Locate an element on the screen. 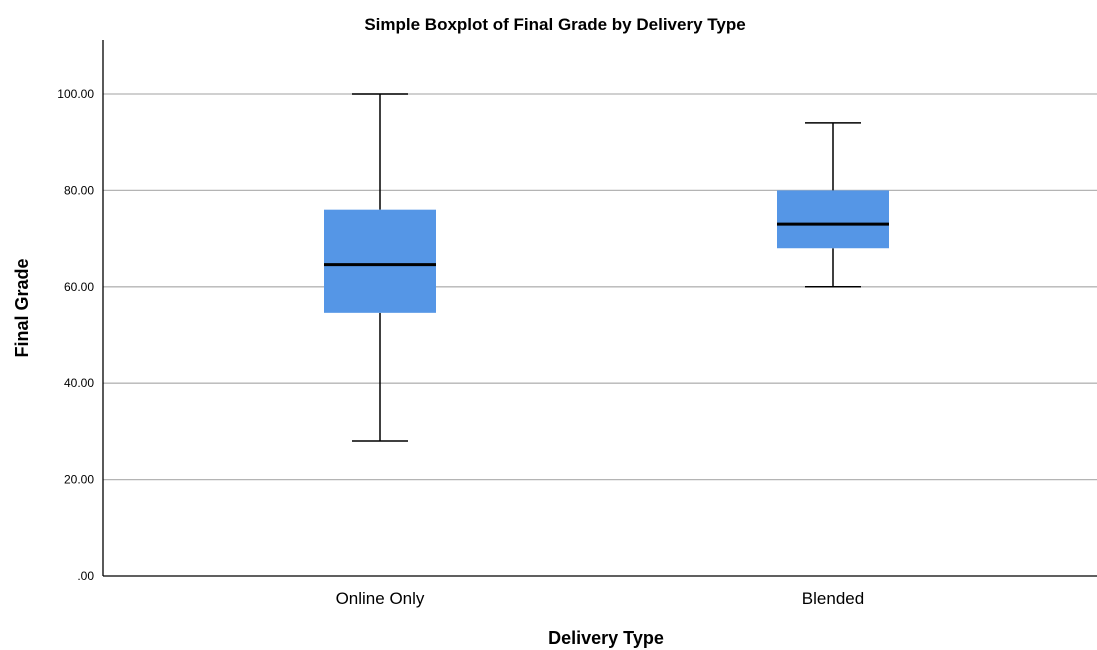  x-axis-ticks: Online Only Blended is located at coordinates (600, 598).